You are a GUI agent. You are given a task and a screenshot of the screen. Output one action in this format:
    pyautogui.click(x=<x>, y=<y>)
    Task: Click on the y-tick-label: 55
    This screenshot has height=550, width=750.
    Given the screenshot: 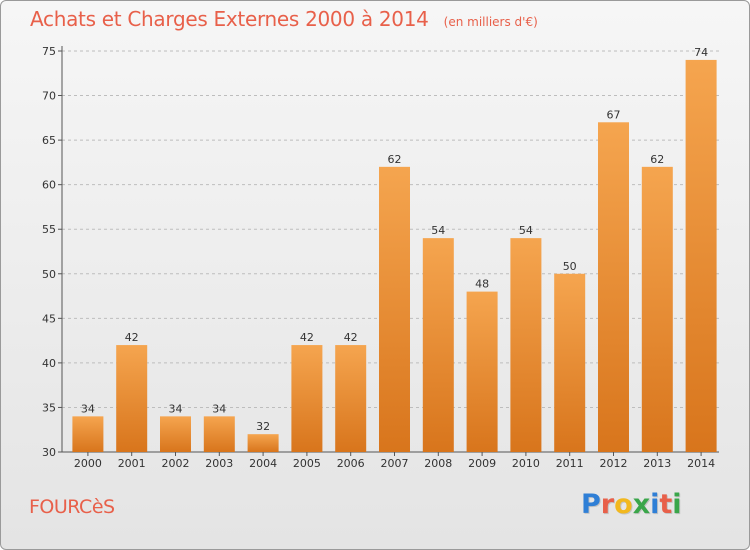 What is the action you would take?
    pyautogui.click(x=49, y=229)
    